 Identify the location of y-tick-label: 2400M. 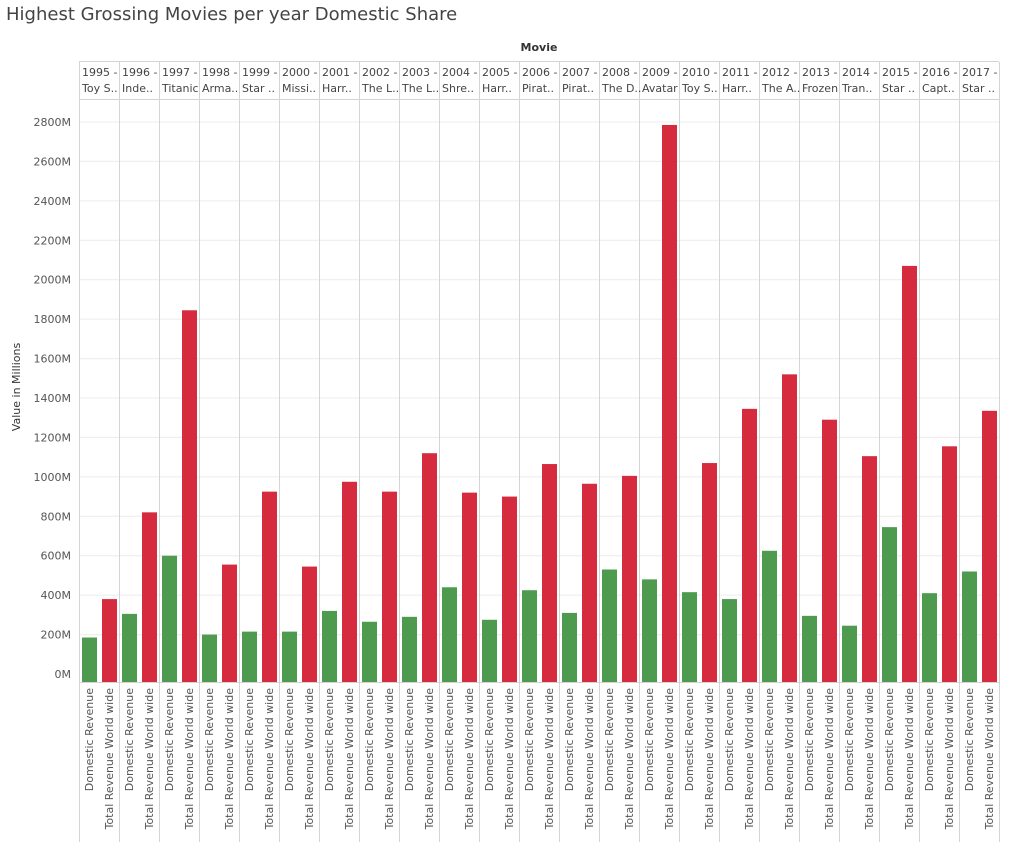
(53, 201).